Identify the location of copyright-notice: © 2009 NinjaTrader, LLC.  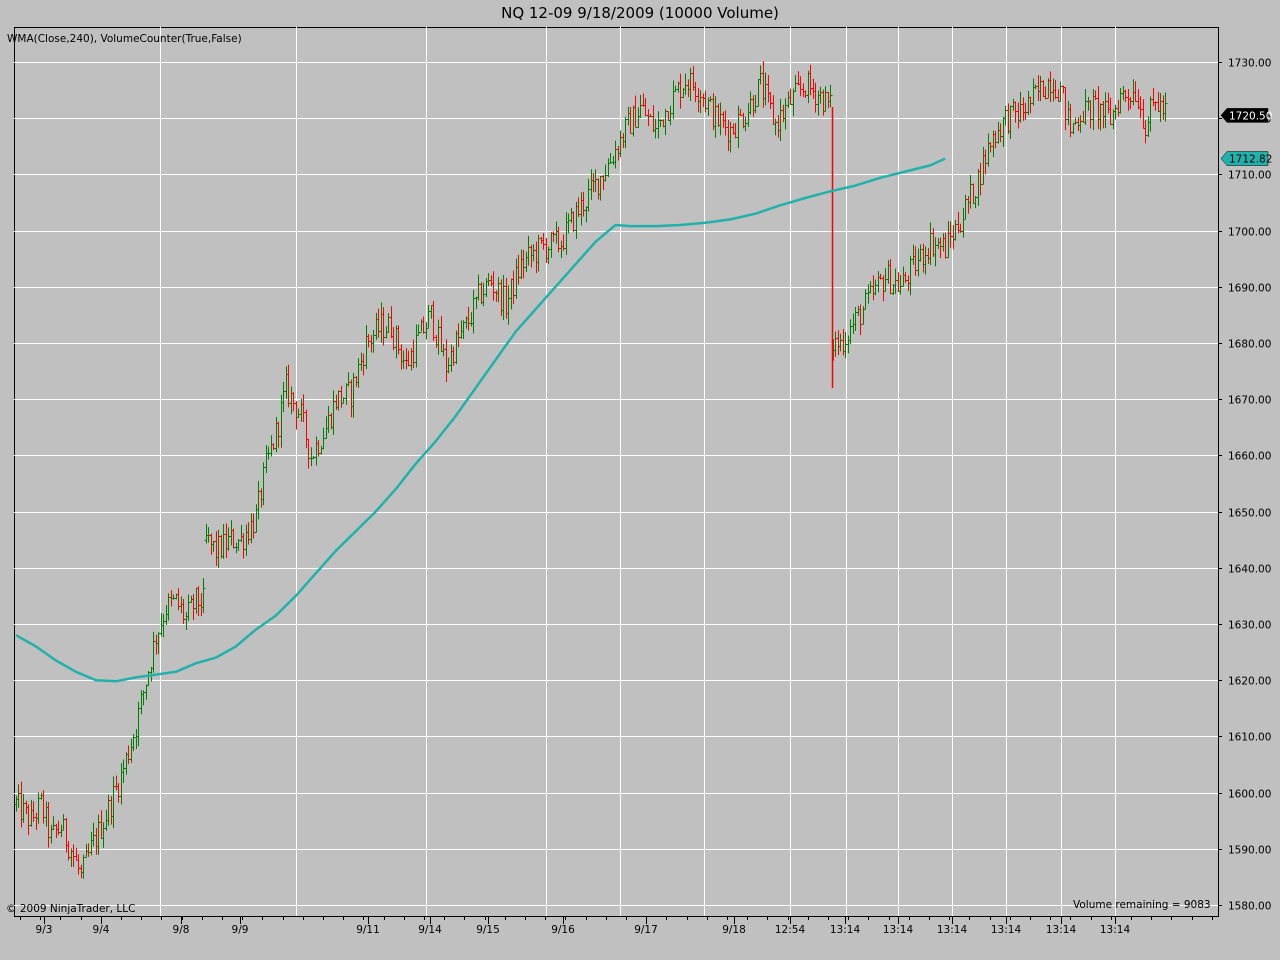
(71, 909).